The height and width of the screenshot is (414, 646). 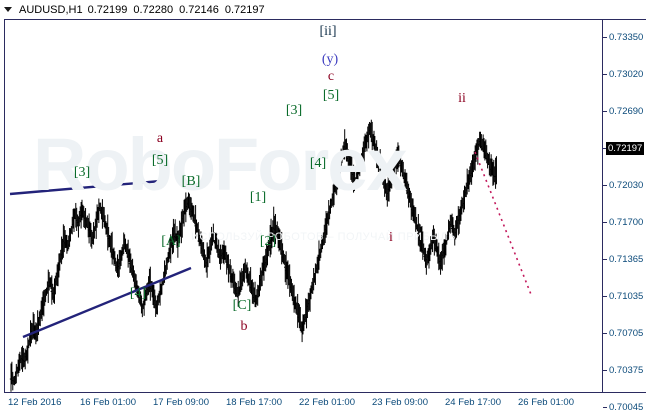 What do you see at coordinates (626, 111) in the screenshot?
I see `price-tick-label: 0.72690` at bounding box center [626, 111].